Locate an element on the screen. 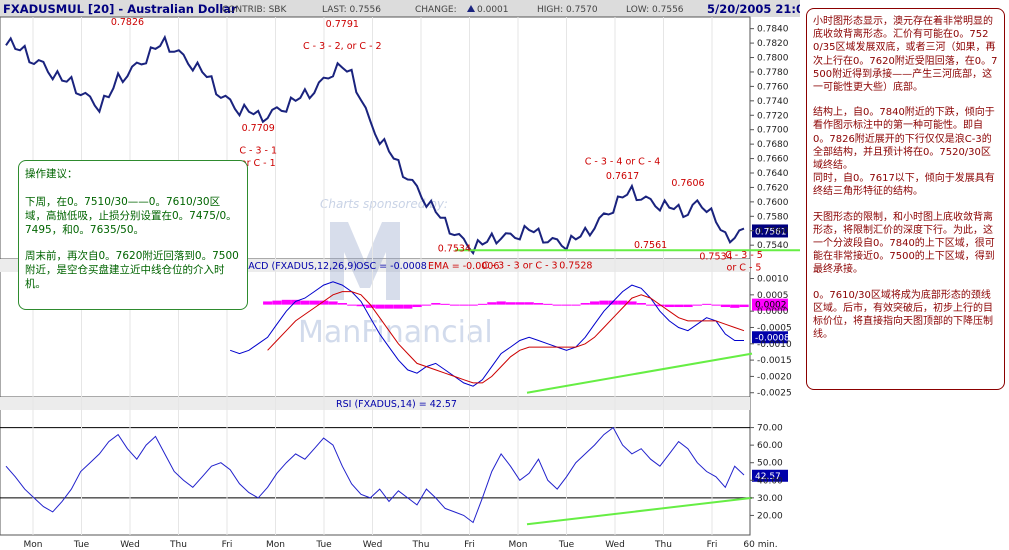  header-symbol: FXADUSMUL [20] - Australian Dollar is located at coordinates (120, 9).